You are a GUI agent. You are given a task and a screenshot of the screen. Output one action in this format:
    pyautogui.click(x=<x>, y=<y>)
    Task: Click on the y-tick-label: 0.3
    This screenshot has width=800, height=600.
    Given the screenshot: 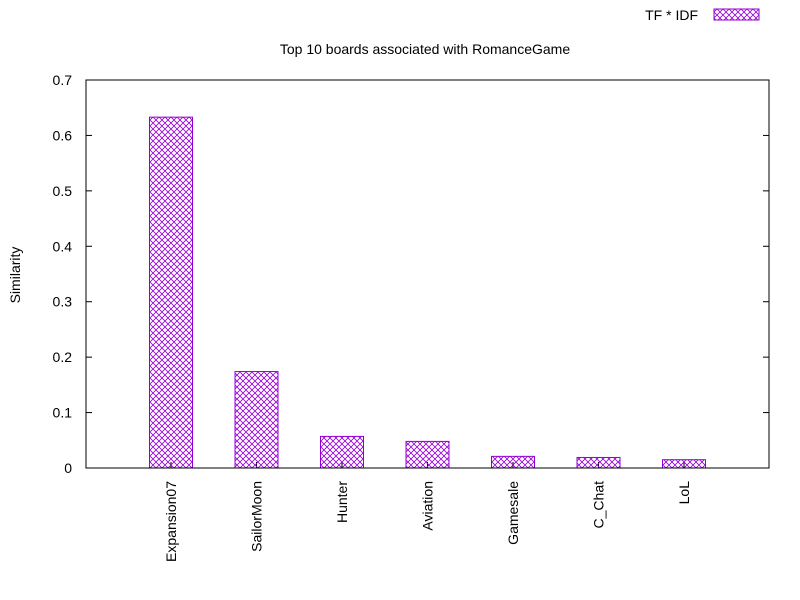 What is the action you would take?
    pyautogui.click(x=63, y=302)
    